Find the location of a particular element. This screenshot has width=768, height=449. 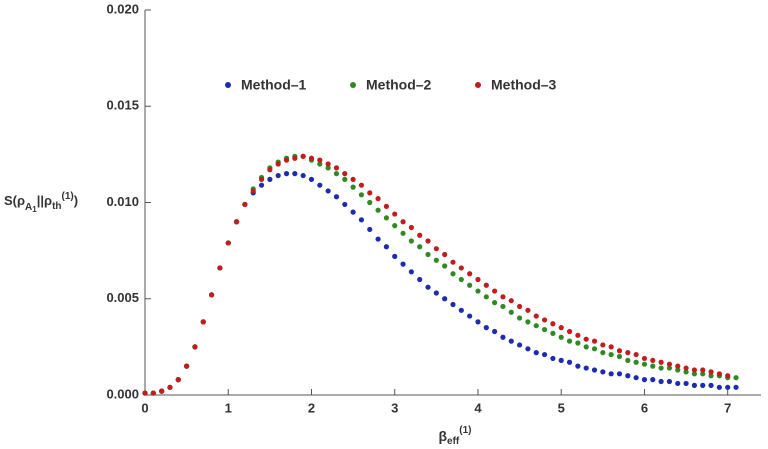

y-tick-label: 0.015 is located at coordinates (122, 105).